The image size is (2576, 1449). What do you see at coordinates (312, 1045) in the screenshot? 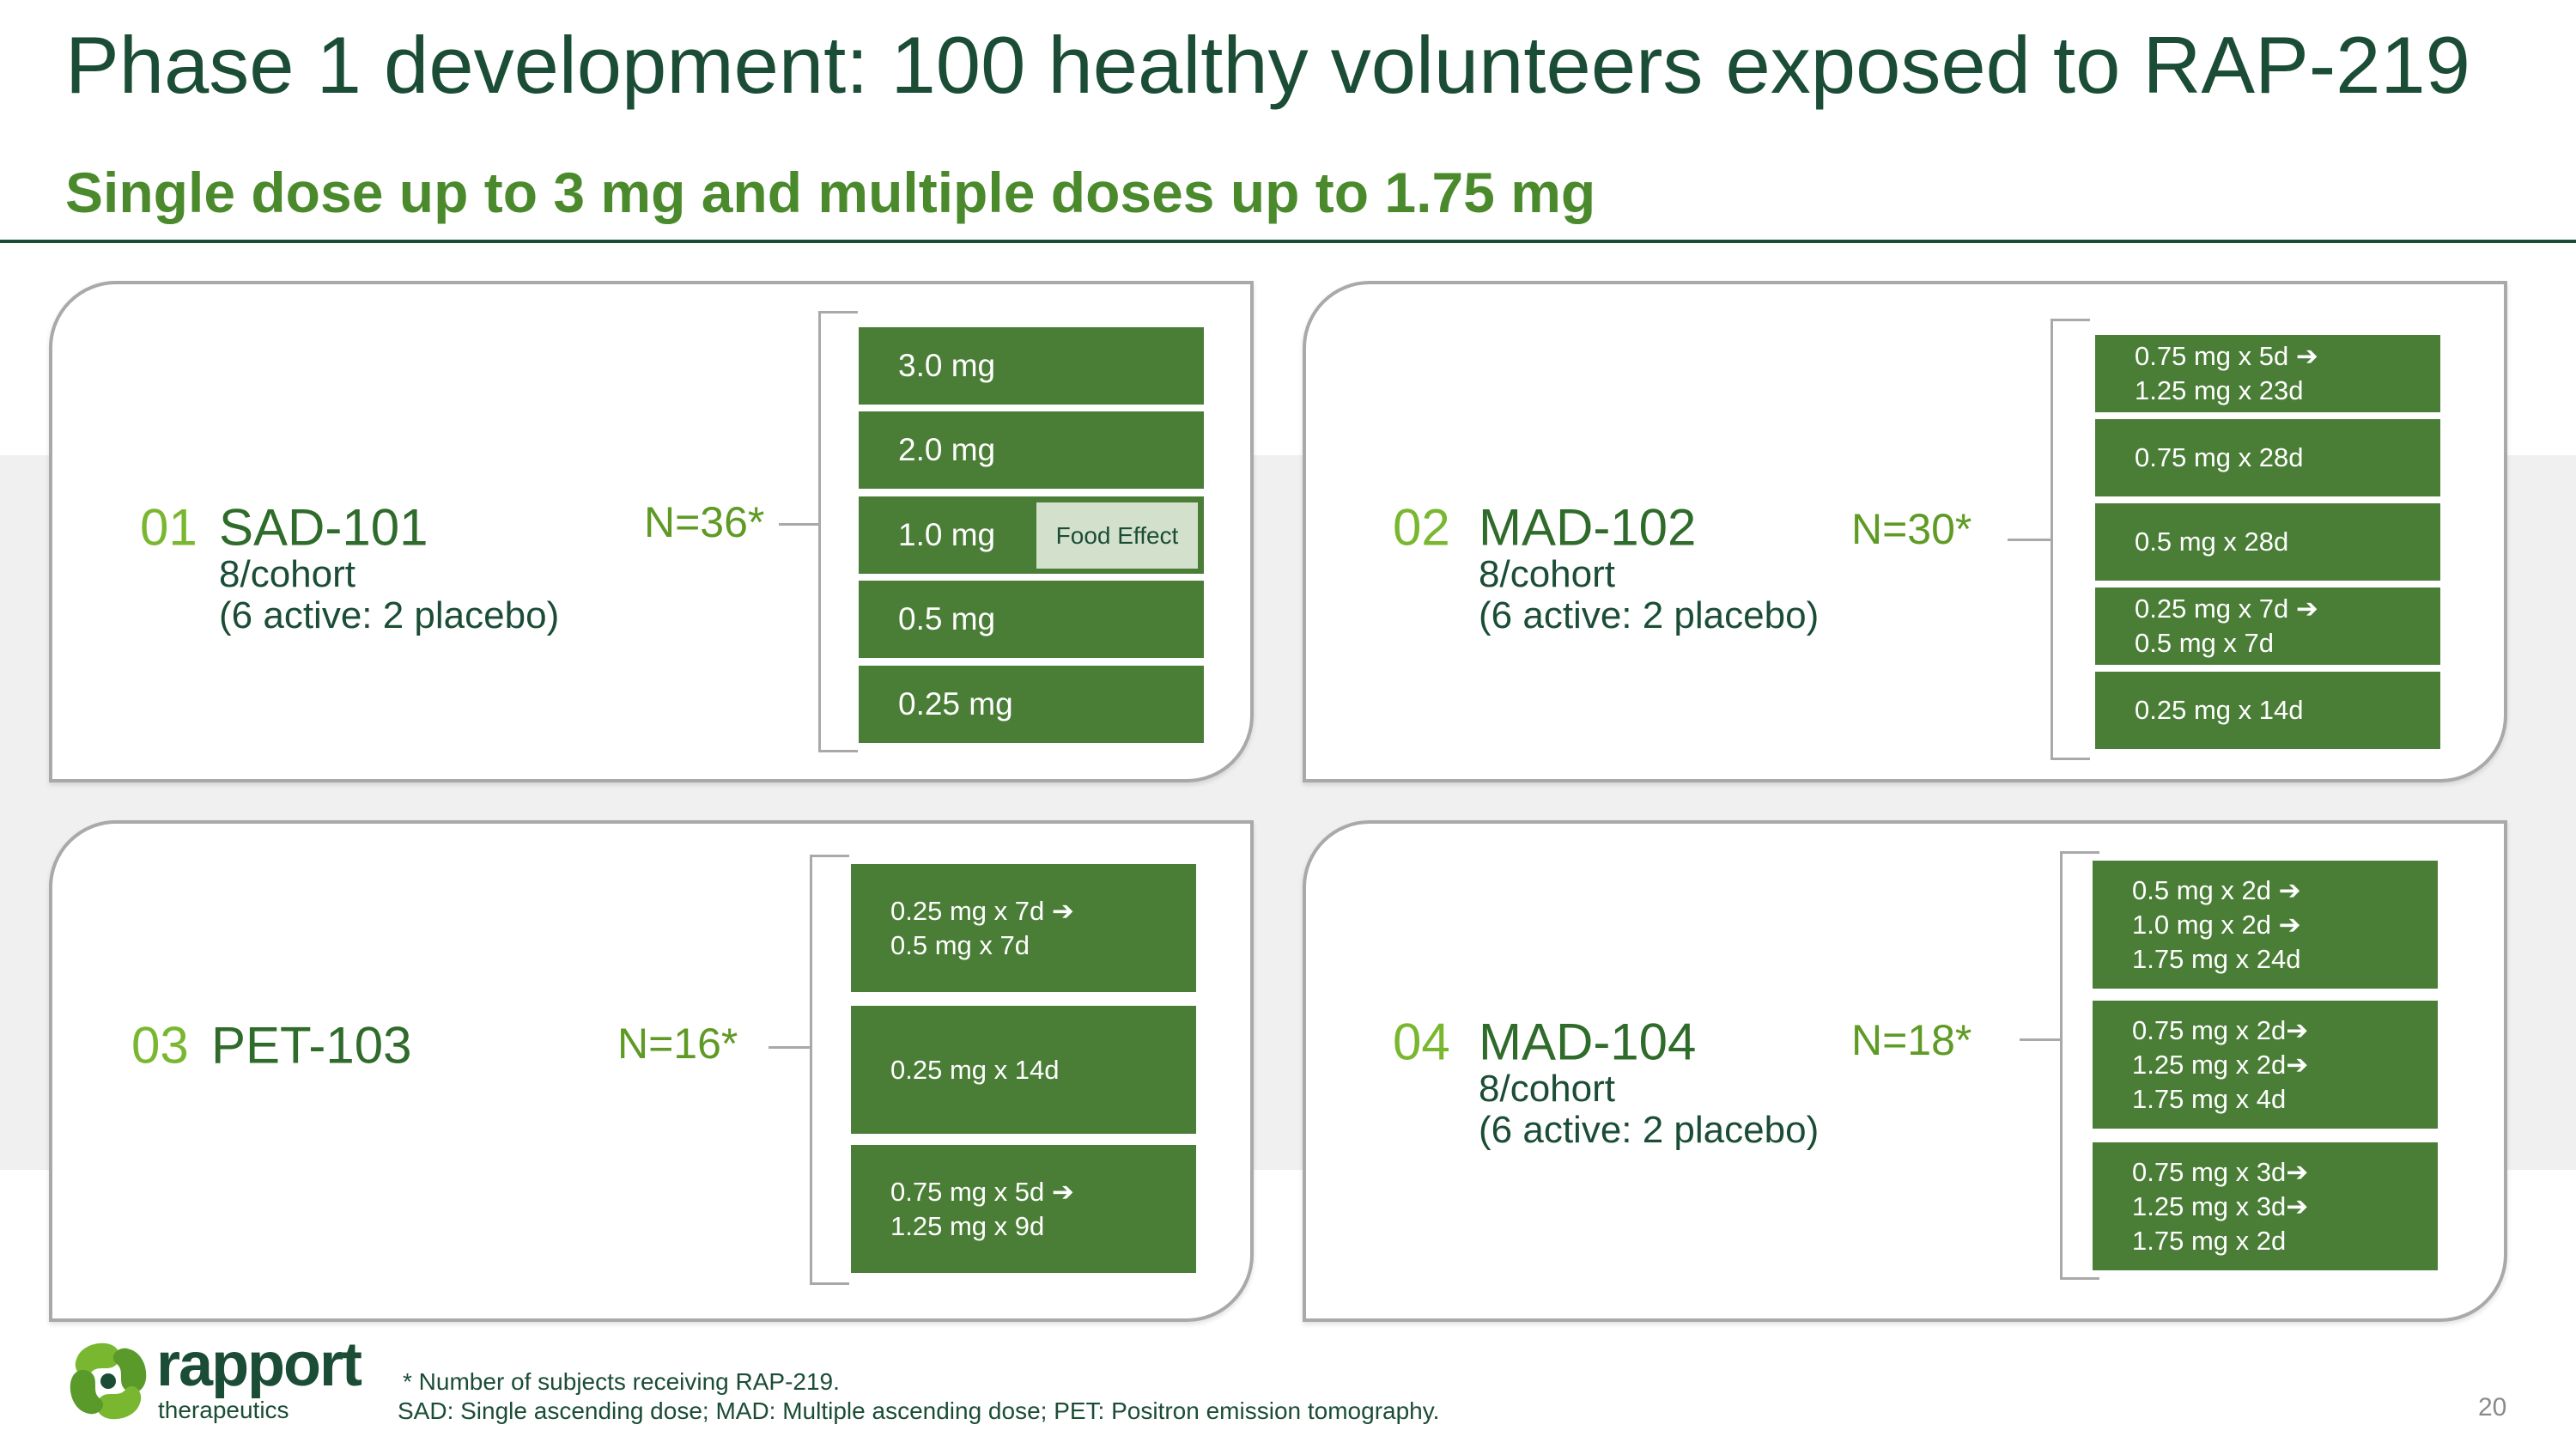
I see `study-name: PET-103` at bounding box center [312, 1045].